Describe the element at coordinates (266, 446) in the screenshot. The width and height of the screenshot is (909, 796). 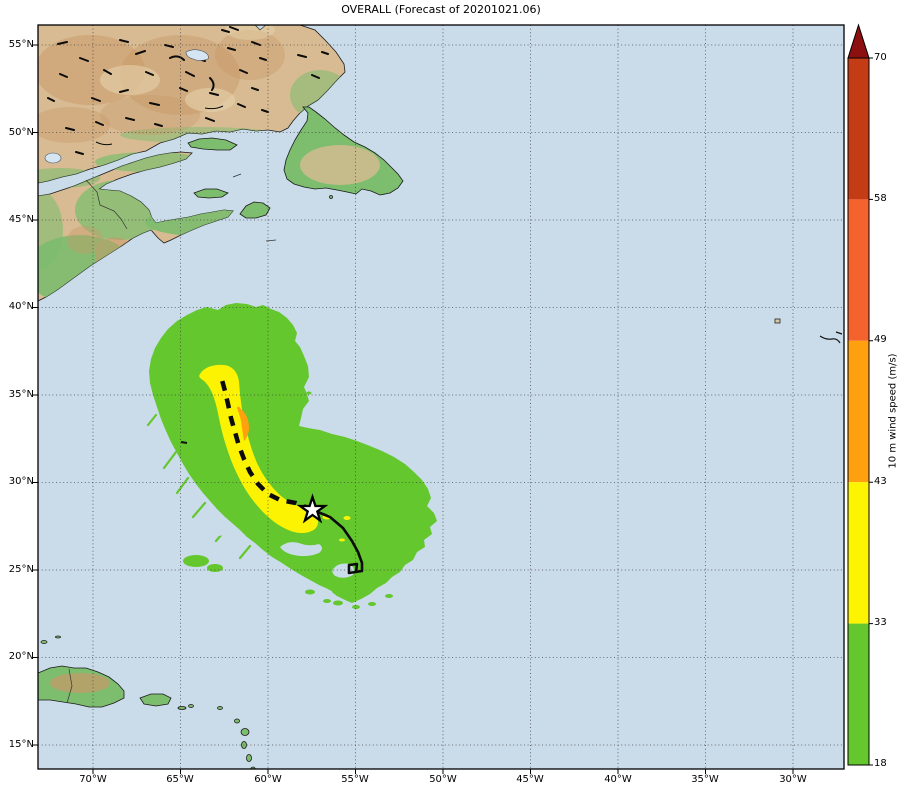
I see `forecast-track-dashed` at that location.